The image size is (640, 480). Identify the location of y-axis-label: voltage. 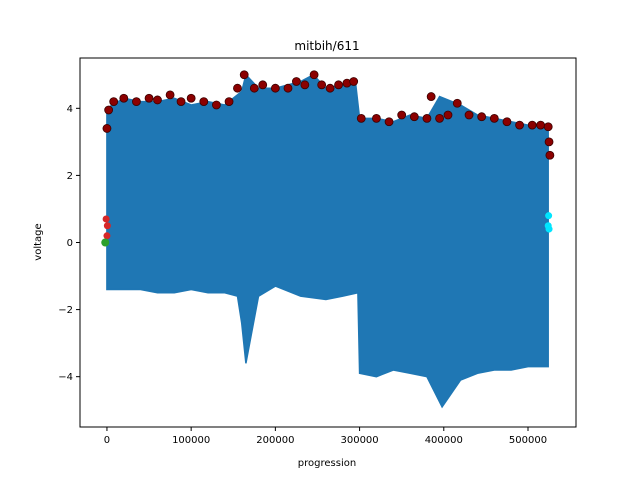
(38, 241).